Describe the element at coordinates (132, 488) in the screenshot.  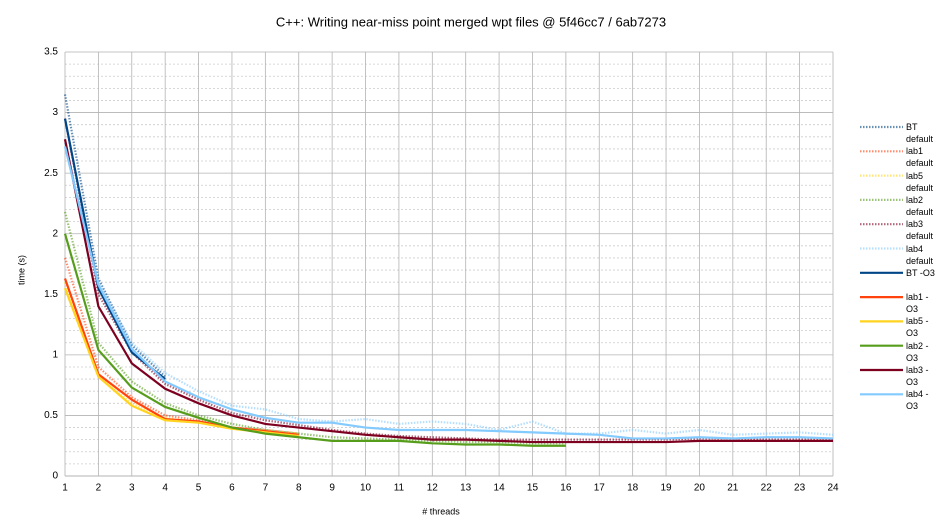
I see `x-tick-label: 3` at that location.